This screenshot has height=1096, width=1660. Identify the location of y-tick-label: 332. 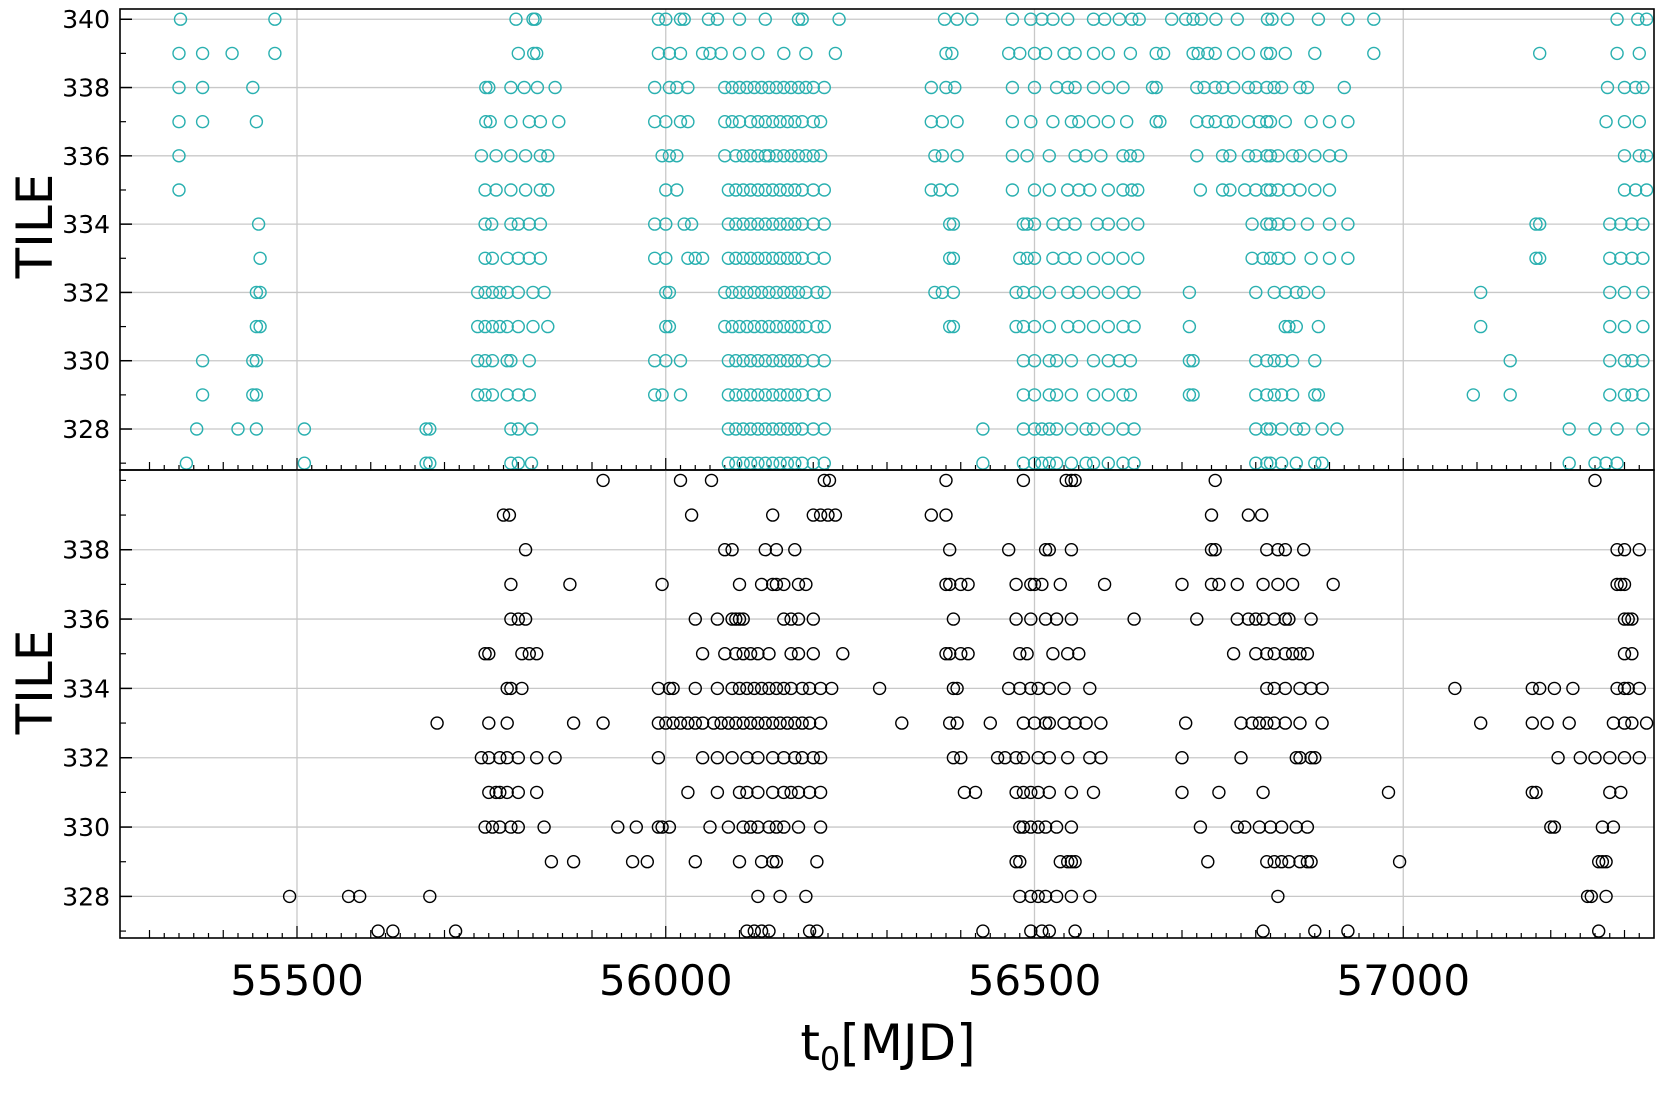
(86, 292).